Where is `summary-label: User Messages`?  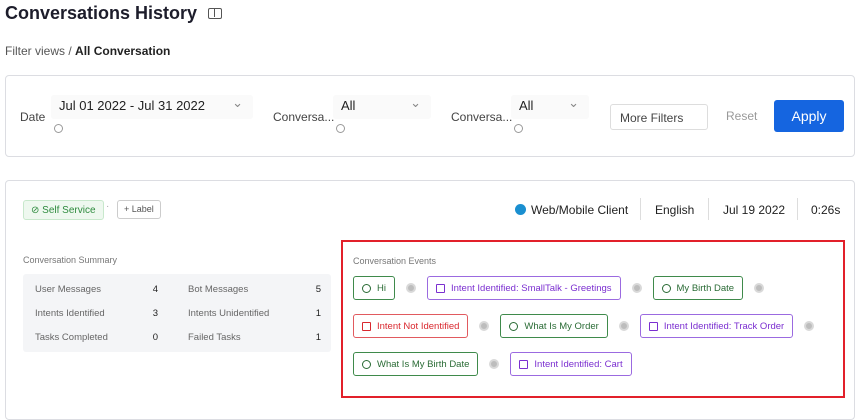
summary-label: User Messages is located at coordinates (68, 289).